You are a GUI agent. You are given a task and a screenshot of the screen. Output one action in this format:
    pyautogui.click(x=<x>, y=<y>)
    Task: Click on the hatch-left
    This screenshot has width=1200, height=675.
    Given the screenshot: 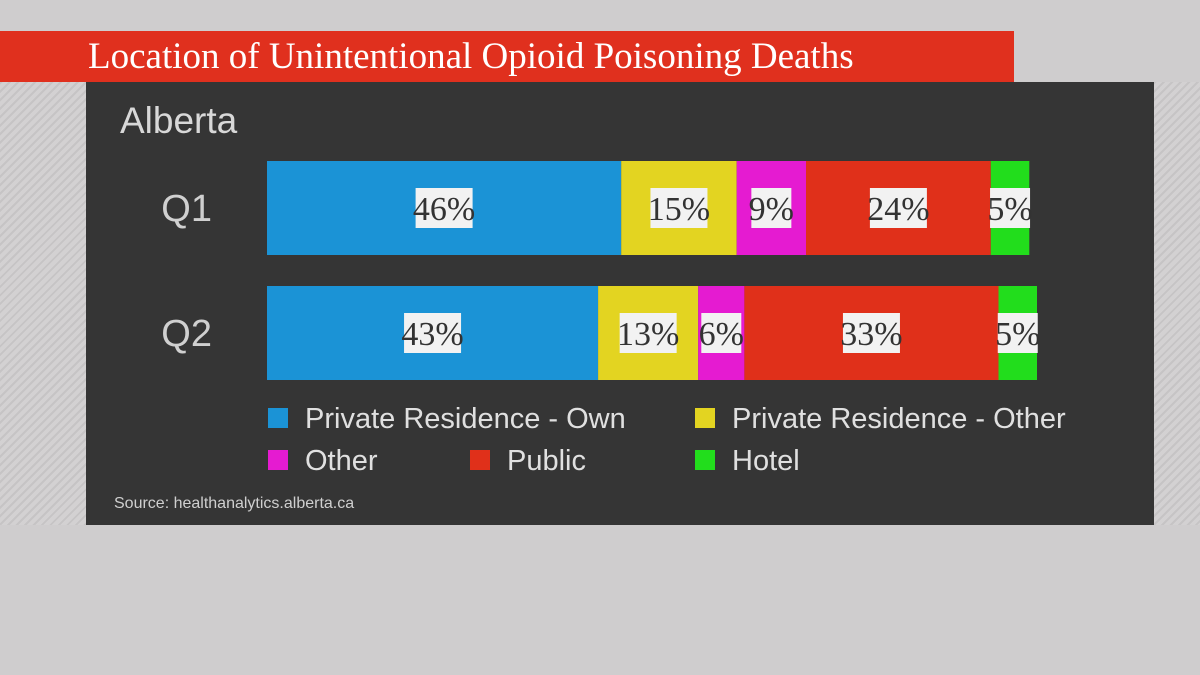 What is the action you would take?
    pyautogui.click(x=43, y=303)
    